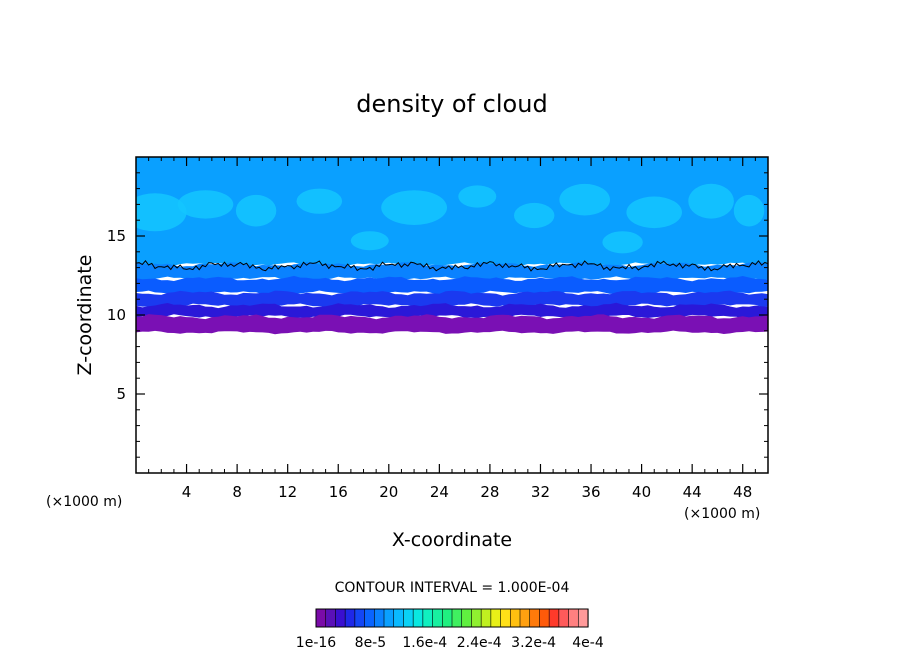 Image resolution: width=904 pixels, height=654 pixels. What do you see at coordinates (116, 315) in the screenshot?
I see `y-tick-label: 10` at bounding box center [116, 315].